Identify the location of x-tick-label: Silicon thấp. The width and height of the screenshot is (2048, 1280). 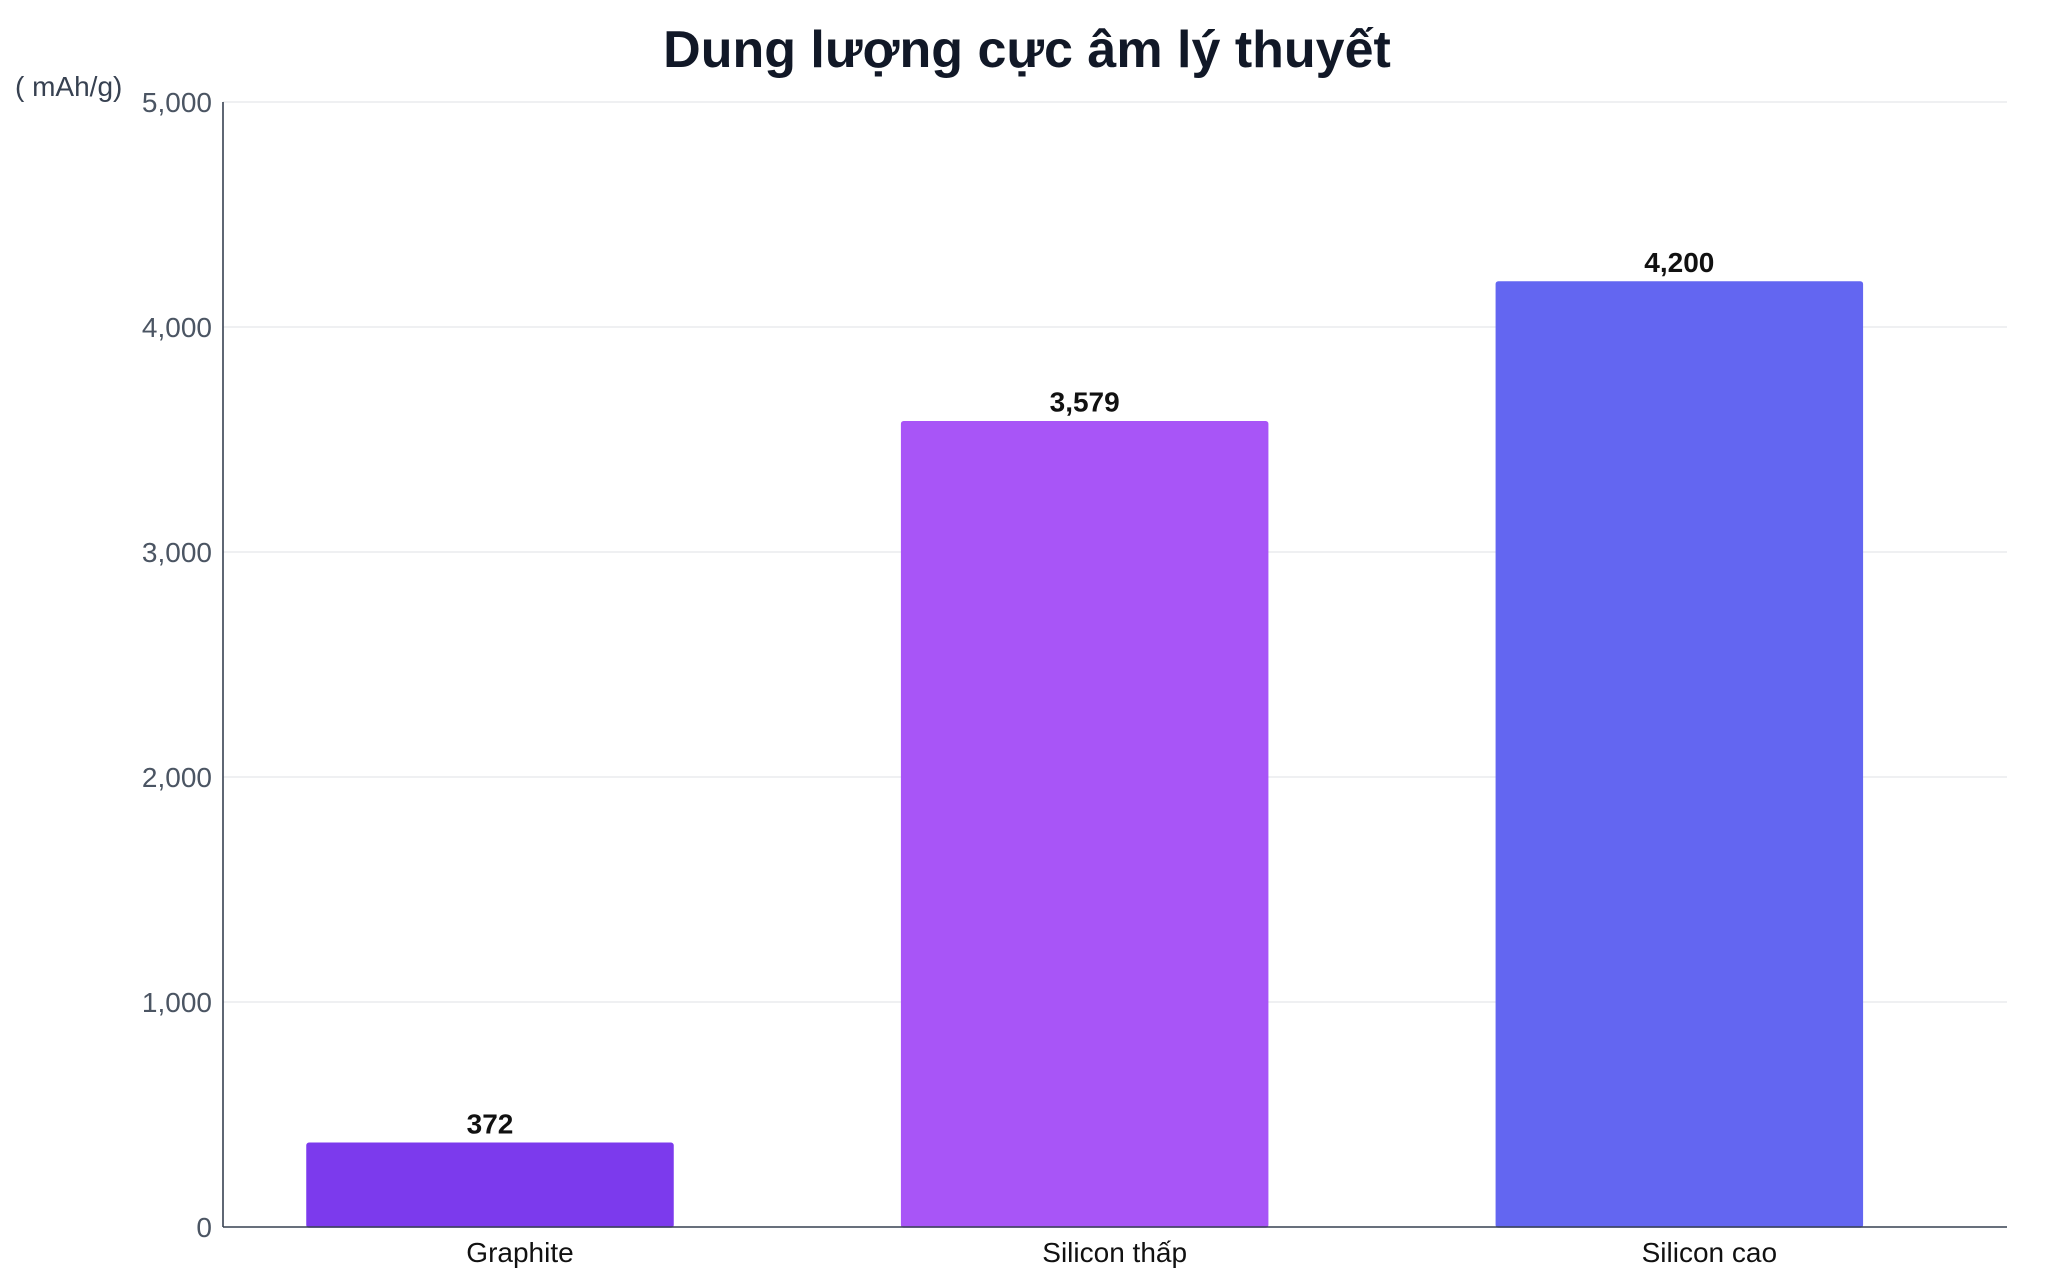
(1114, 1252).